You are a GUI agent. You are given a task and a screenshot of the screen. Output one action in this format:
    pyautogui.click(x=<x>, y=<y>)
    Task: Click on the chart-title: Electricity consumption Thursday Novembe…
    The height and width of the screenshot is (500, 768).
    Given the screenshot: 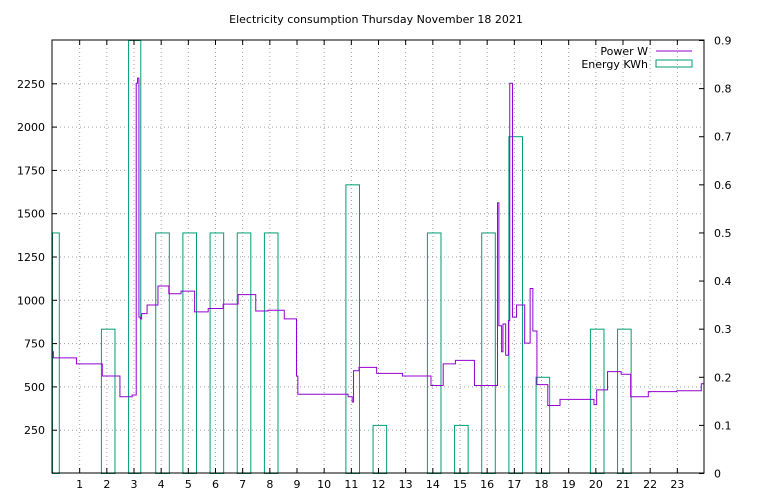 What is the action you would take?
    pyautogui.click(x=376, y=19)
    